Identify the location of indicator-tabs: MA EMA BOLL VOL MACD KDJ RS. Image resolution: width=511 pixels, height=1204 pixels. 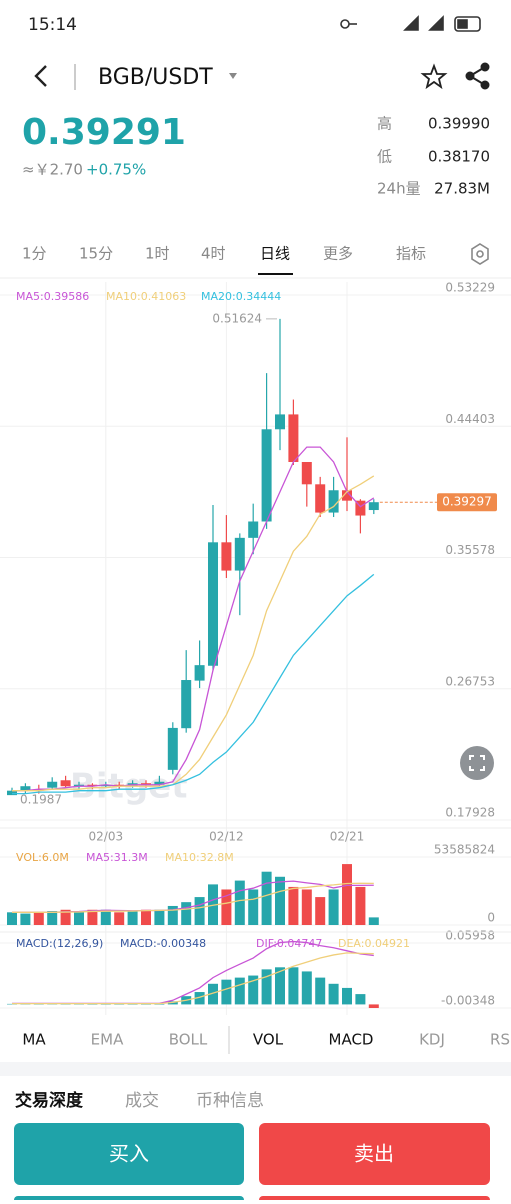
(266, 1040).